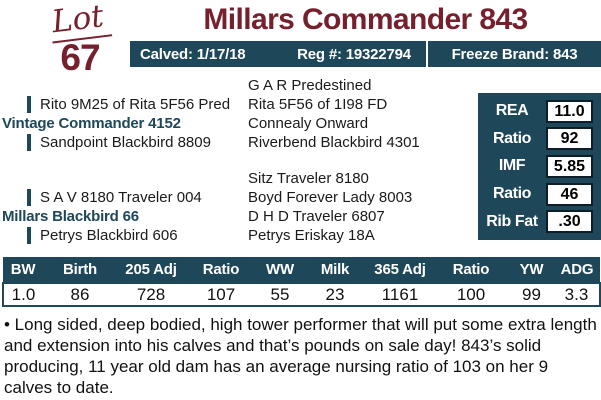 The width and height of the screenshot is (601, 400). I want to click on pedigree-row: Sitz Traveler 8180, so click(211, 178).